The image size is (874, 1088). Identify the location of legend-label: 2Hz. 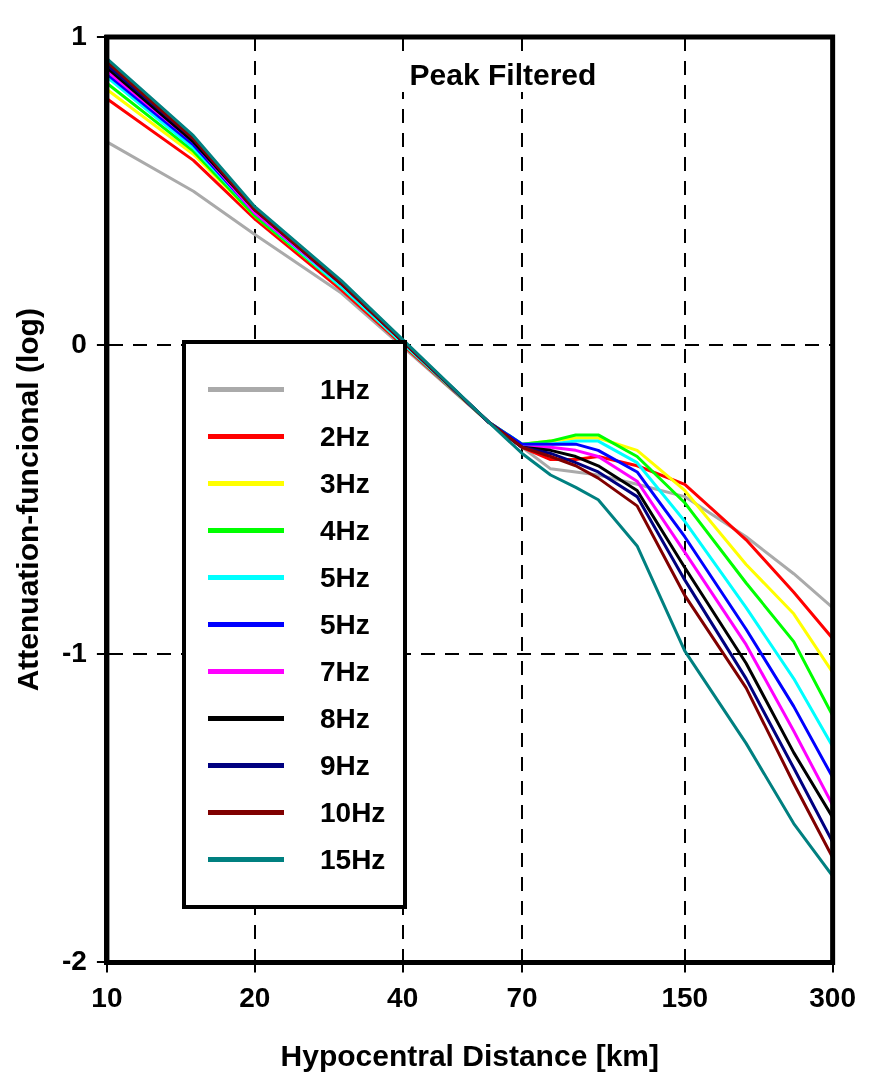
(345, 436).